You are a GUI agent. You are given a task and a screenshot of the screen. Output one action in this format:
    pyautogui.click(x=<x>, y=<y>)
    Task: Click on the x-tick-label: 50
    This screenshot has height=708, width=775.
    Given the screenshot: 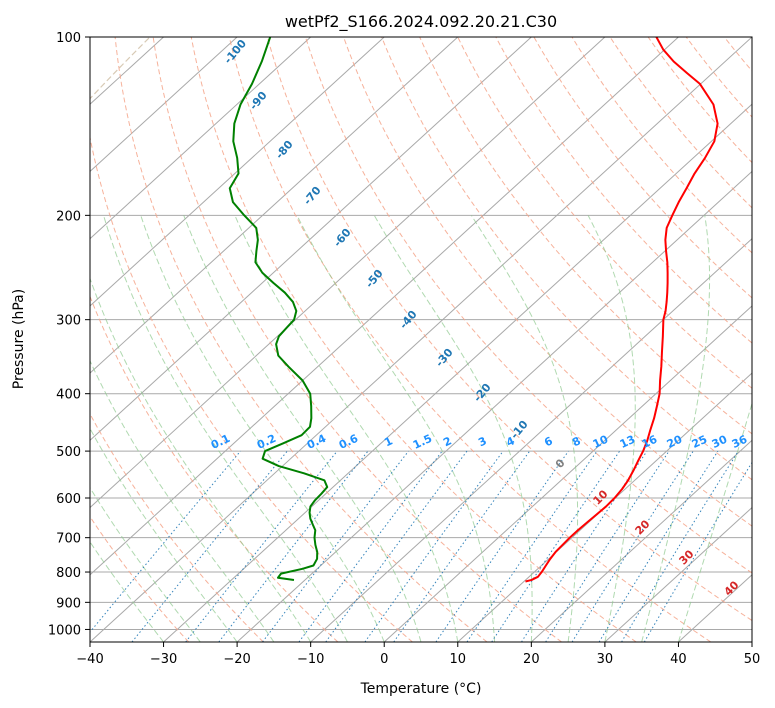 What is the action you would take?
    pyautogui.click(x=752, y=659)
    